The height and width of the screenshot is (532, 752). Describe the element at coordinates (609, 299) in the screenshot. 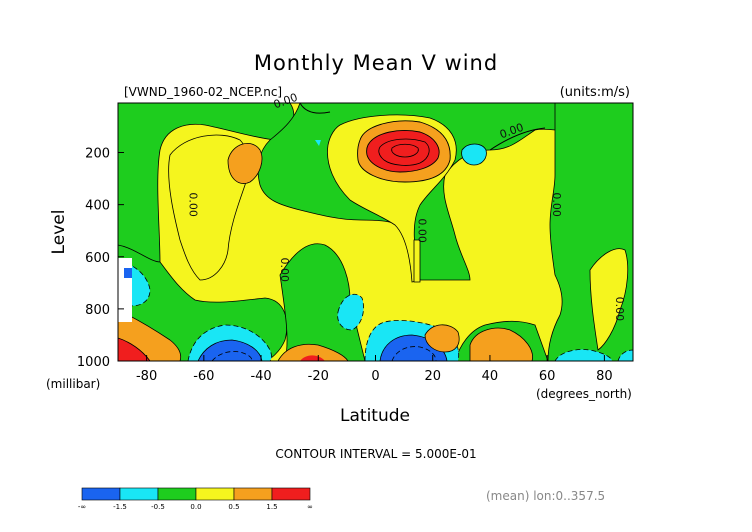

I see `field-yellow-east-inner` at that location.